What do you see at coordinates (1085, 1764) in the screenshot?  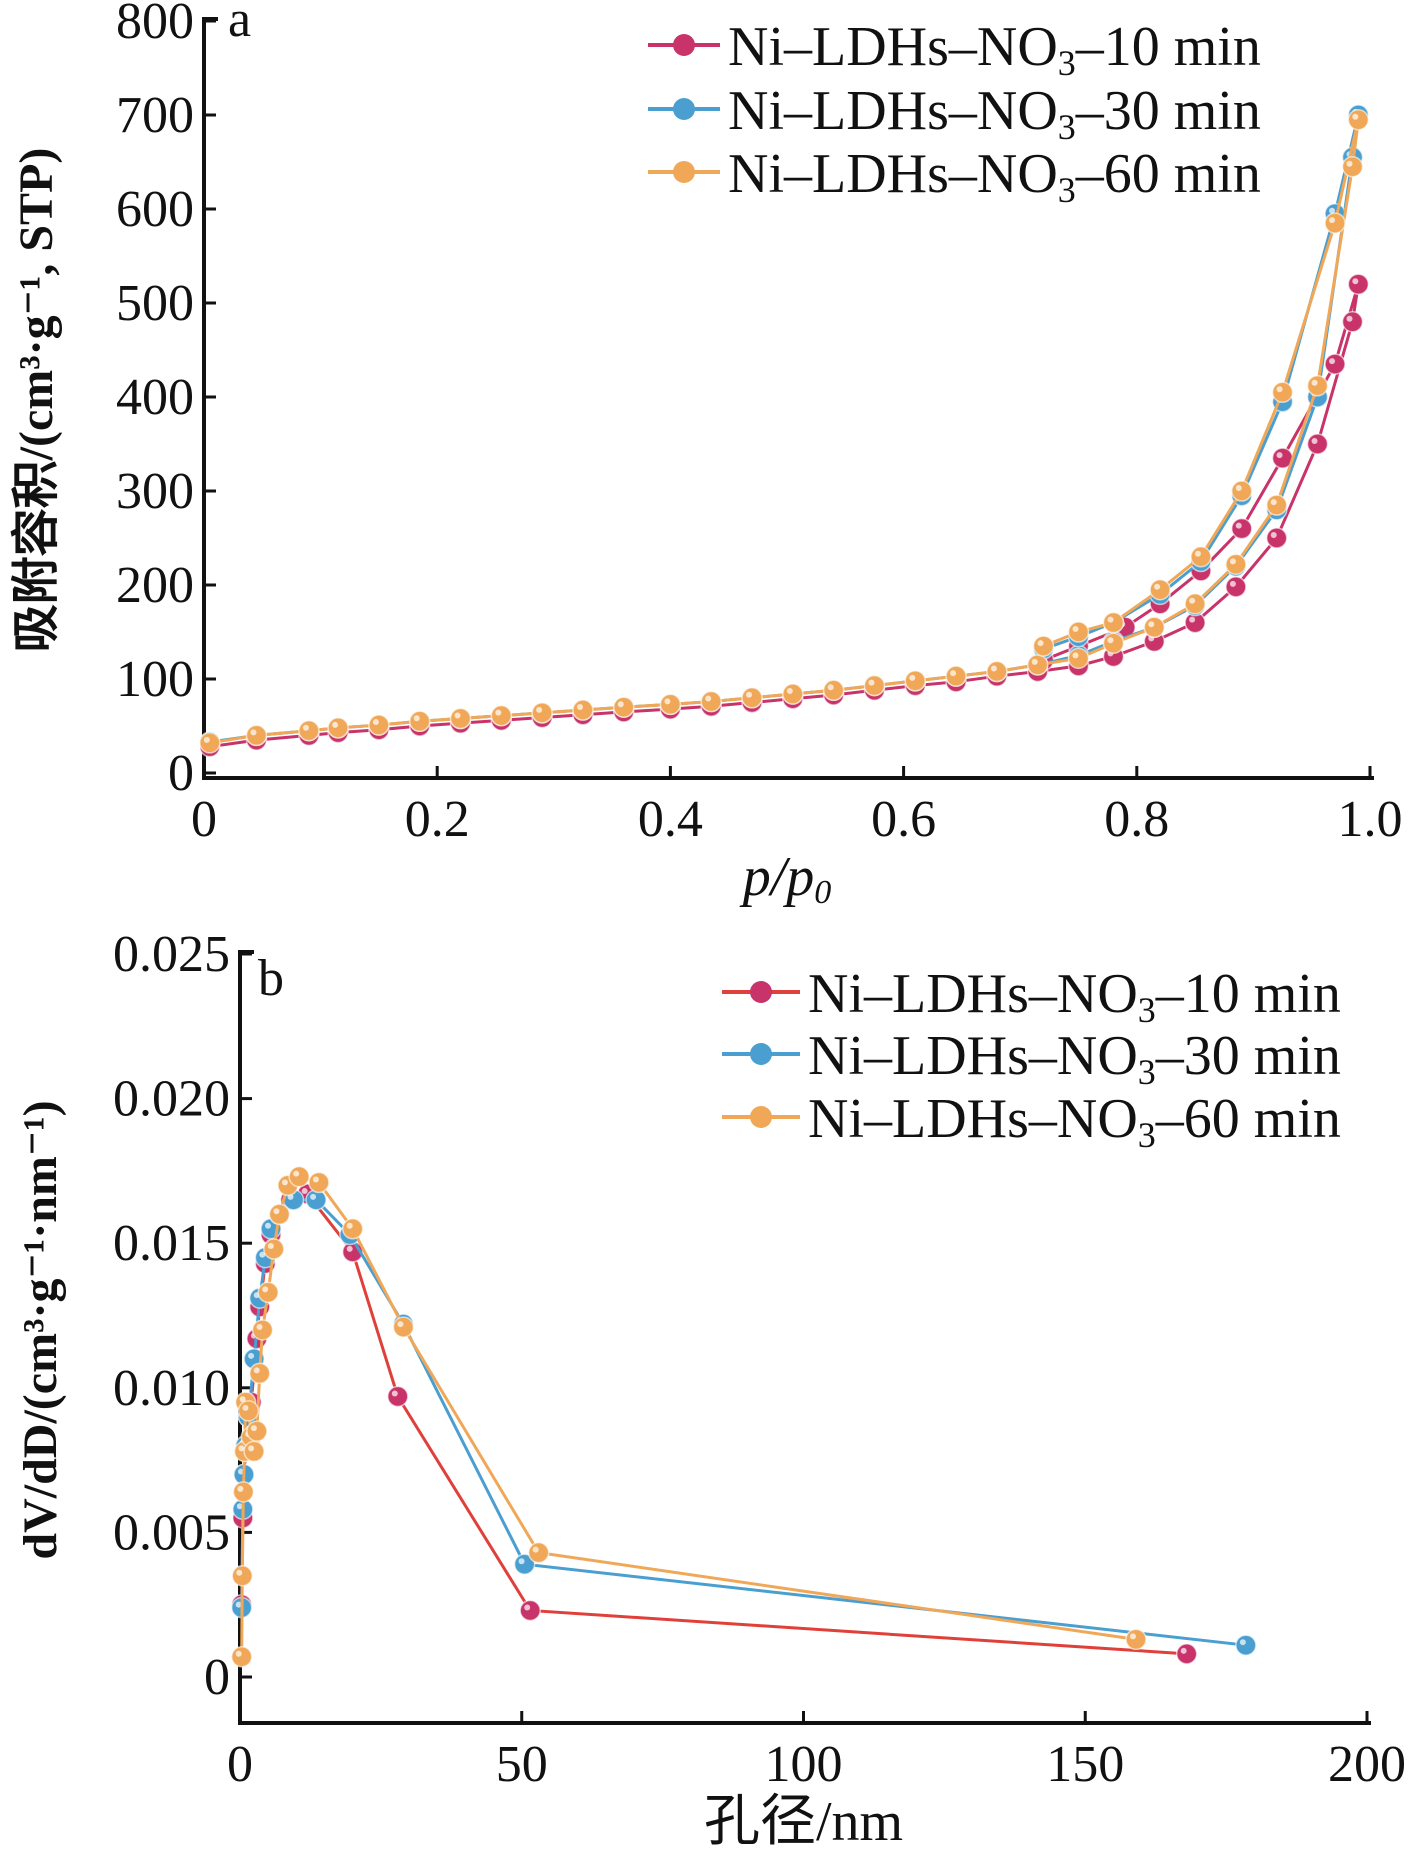 I see `x-tick-label: 150` at bounding box center [1085, 1764].